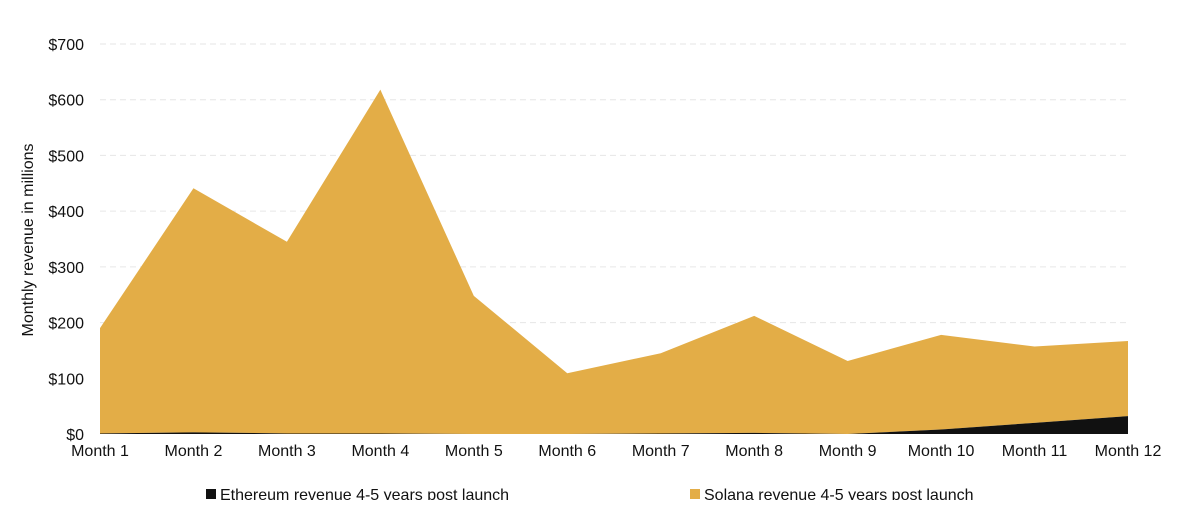  I want to click on legend-item: Ethereum revenue 4-5 years post launch, so click(357, 495).